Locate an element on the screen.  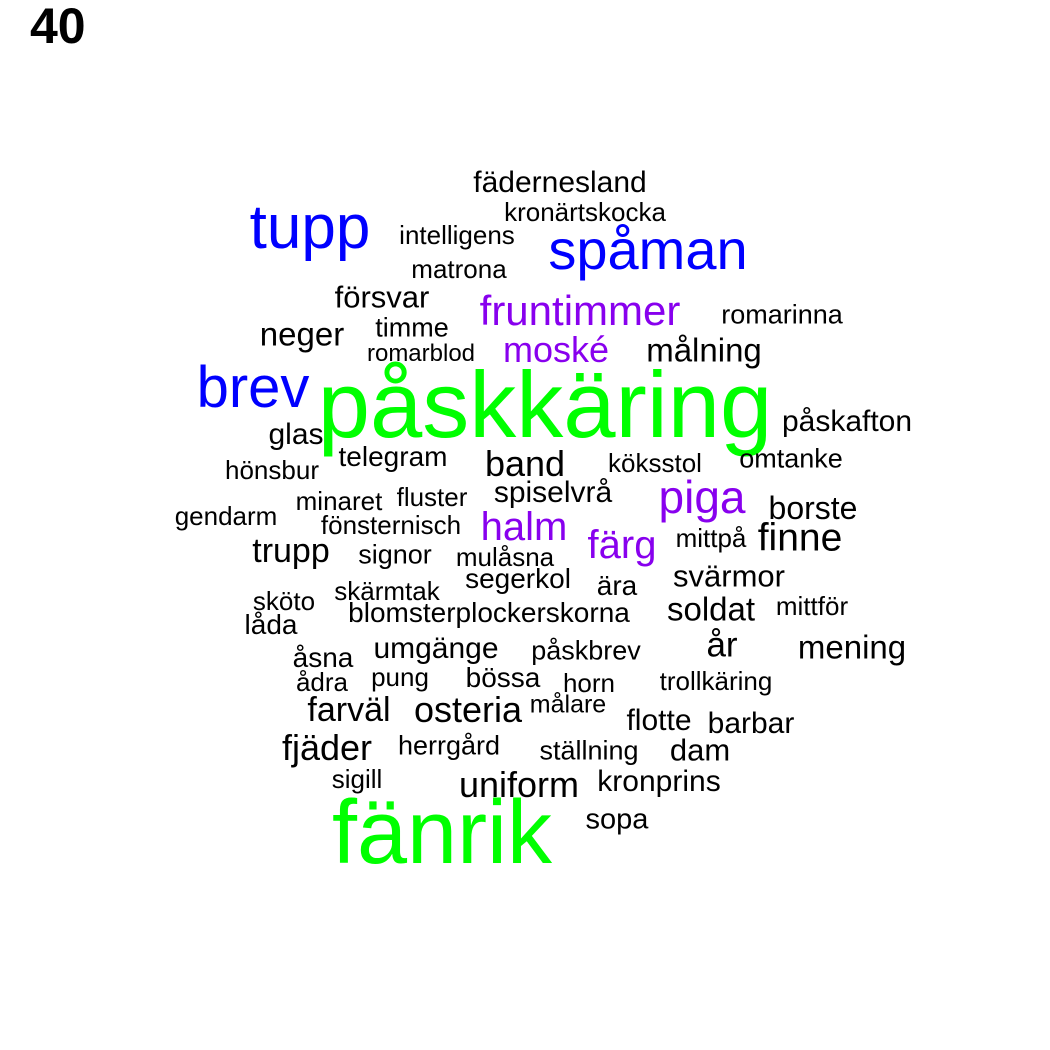
word-intelligens: intelligens is located at coordinates (457, 235).